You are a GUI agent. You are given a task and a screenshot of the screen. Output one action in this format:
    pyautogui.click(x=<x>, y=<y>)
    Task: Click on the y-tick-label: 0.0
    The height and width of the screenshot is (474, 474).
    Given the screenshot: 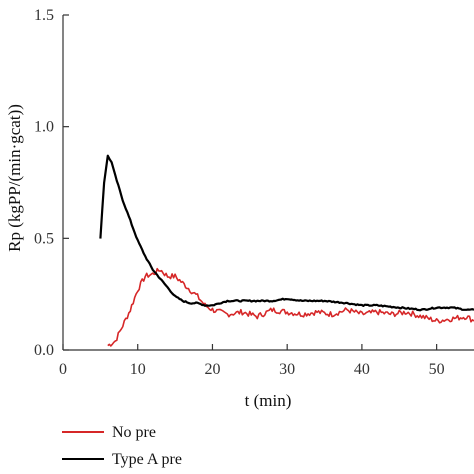 What is the action you would take?
    pyautogui.click(x=44, y=350)
    